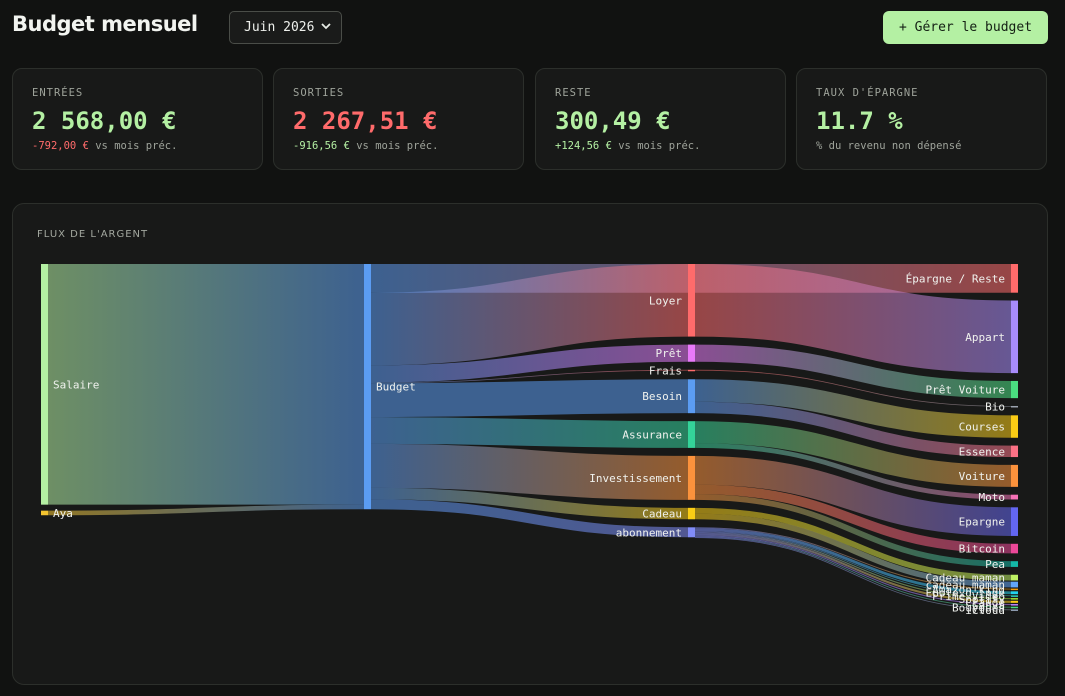 This screenshot has width=1065, height=696. What do you see at coordinates (649, 532) in the screenshot?
I see `flow-node-label: abonnement` at bounding box center [649, 532].